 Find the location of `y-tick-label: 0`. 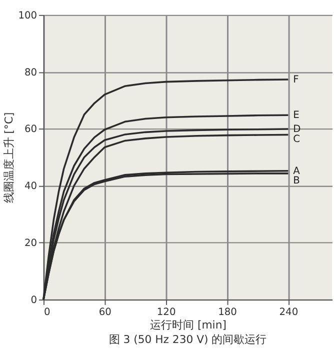

y-tick-label: 0 is located at coordinates (34, 300).